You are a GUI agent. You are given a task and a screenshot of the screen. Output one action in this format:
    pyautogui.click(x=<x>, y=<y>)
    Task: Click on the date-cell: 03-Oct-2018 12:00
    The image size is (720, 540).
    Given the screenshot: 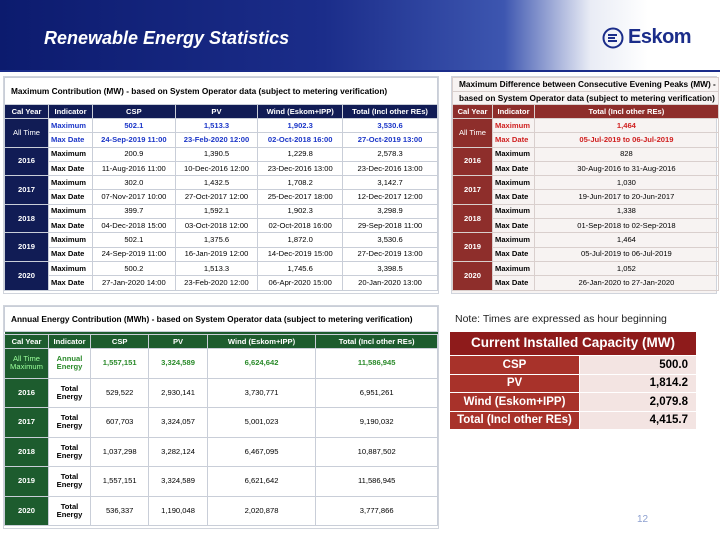 What is the action you would take?
    pyautogui.click(x=216, y=226)
    